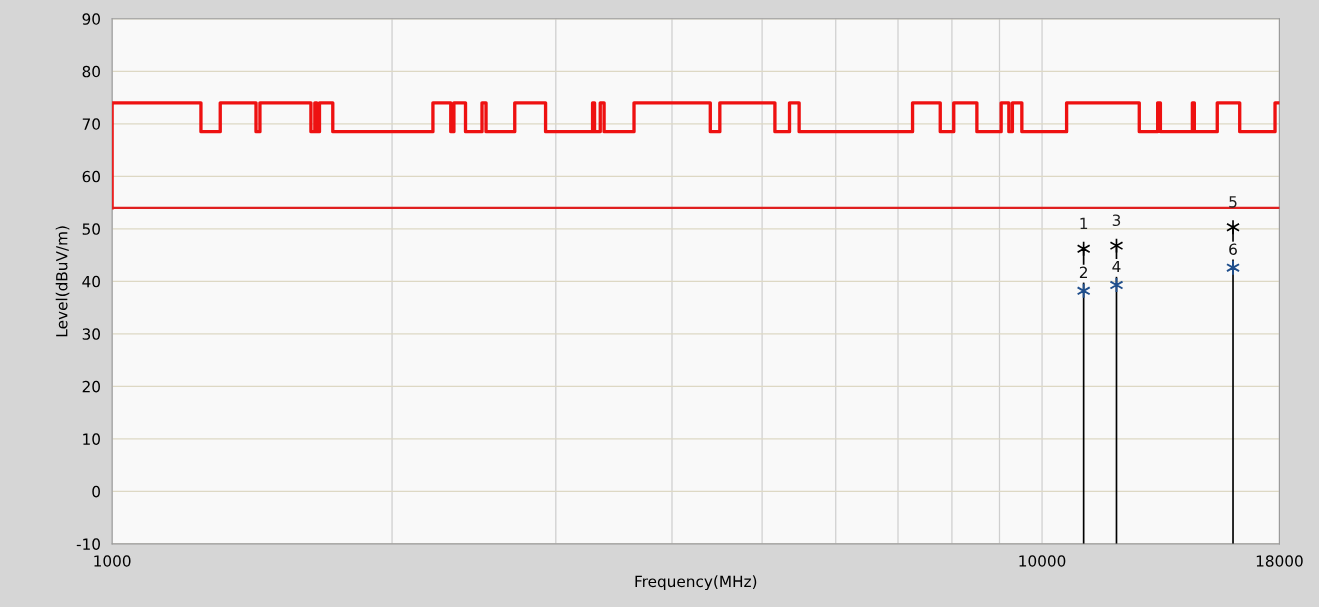 The width and height of the screenshot is (1319, 607). What do you see at coordinates (91, 124) in the screenshot?
I see `y-tick-label: 70` at bounding box center [91, 124].